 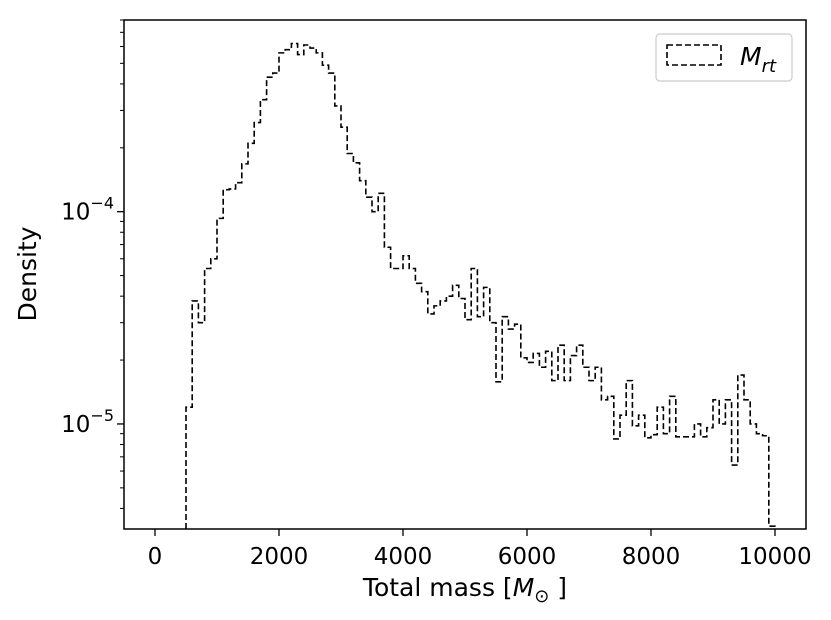 I want to click on y-tick-label: 10⁻⁵, so click(x=87, y=422).